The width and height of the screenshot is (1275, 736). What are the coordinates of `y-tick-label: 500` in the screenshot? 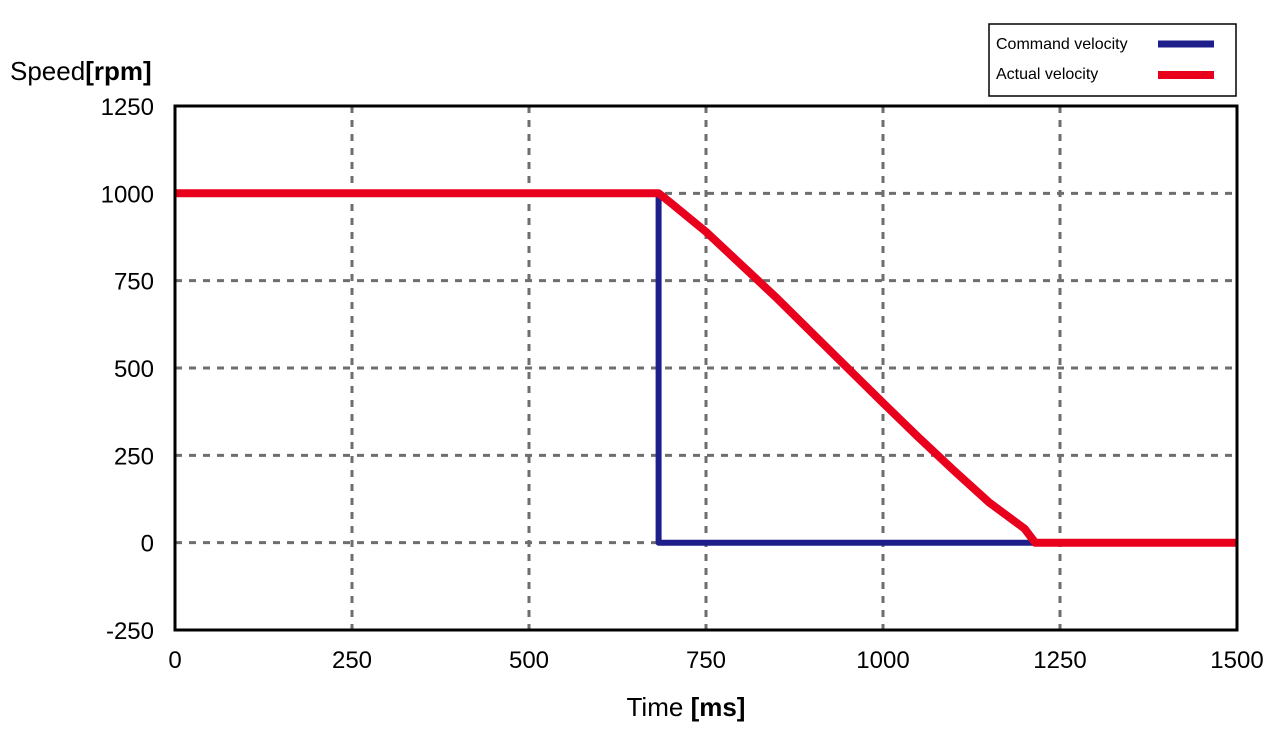 It's located at (134, 369).